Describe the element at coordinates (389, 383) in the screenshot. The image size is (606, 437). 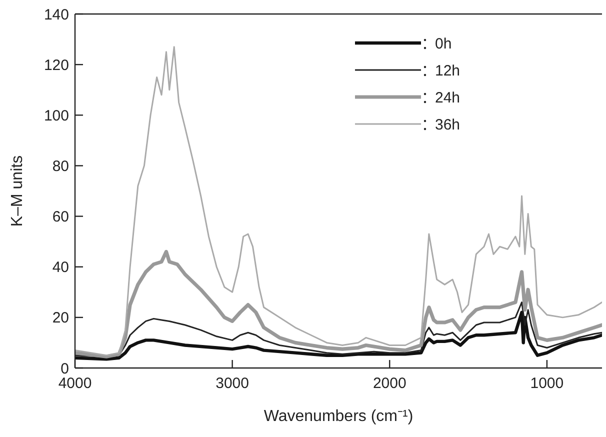
I see `x-tick-label: 2000` at that location.